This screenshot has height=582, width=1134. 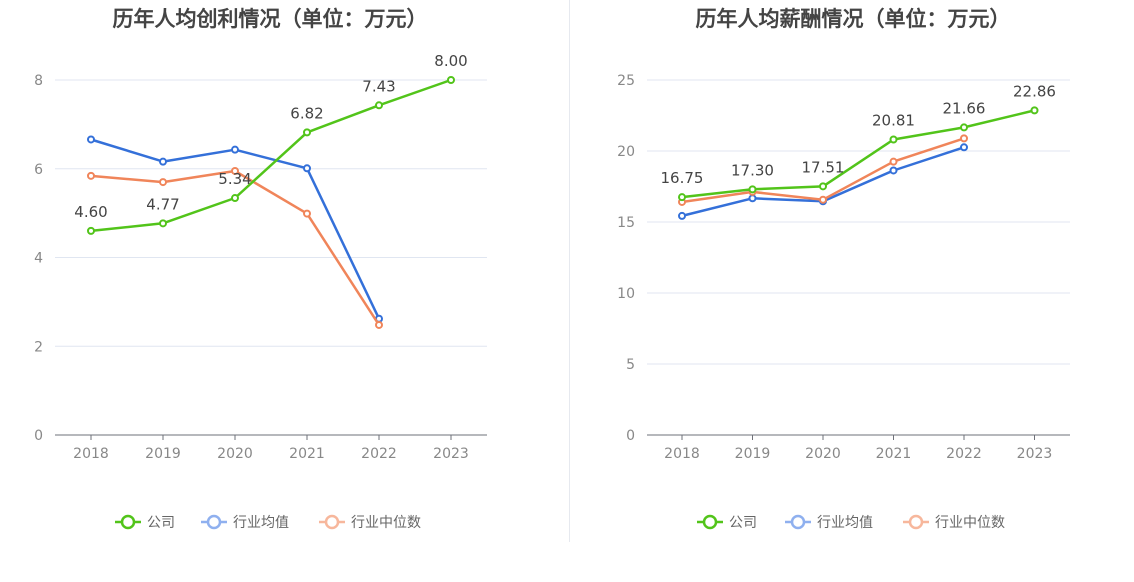 What do you see at coordinates (752, 170) in the screenshot?
I see `data-label: 17.30` at bounding box center [752, 170].